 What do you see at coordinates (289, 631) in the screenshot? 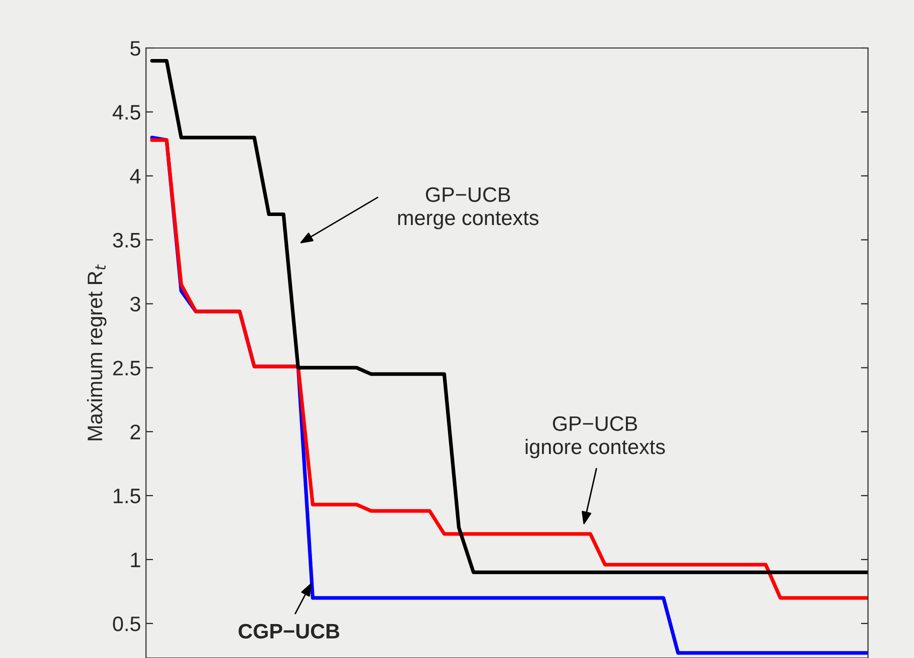
I see `annotation: CGP−UCB` at bounding box center [289, 631].